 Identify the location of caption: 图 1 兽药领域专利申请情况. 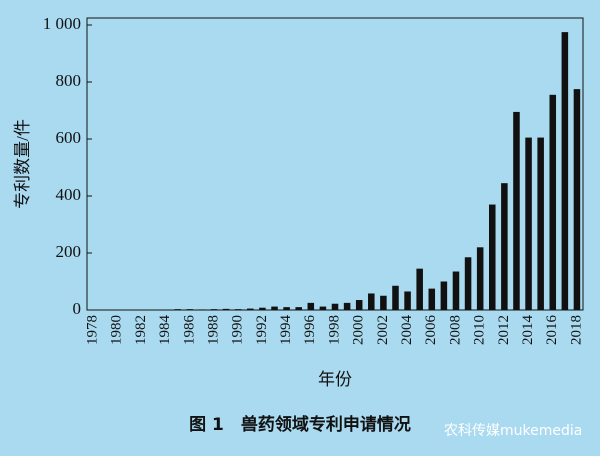
(300, 424).